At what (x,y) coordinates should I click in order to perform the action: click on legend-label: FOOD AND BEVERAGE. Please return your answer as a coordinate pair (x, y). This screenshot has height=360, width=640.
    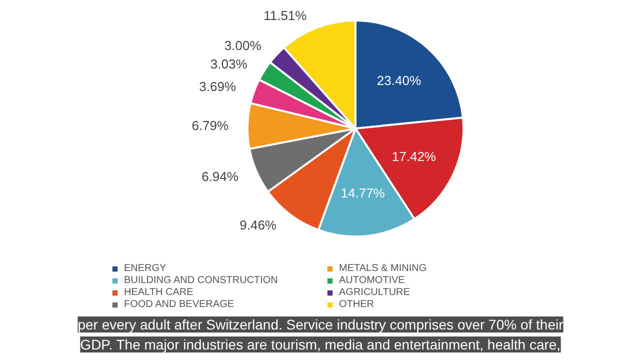
    Looking at the image, I should click on (180, 304).